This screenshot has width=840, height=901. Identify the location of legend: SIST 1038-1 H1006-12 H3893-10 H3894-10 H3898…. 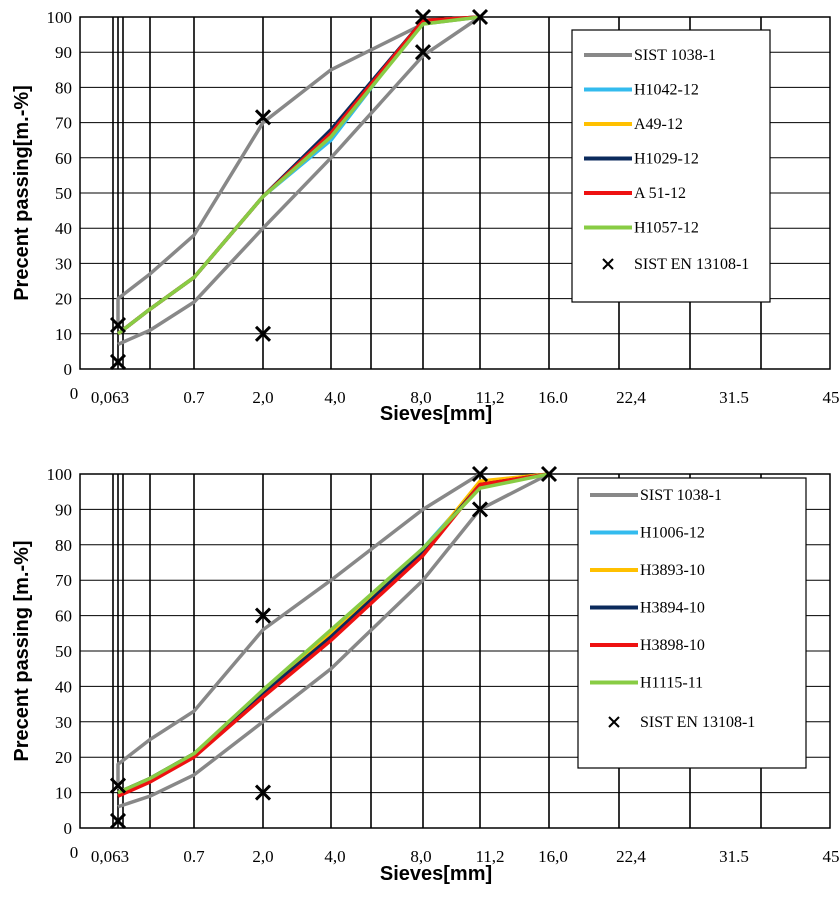
(692, 623).